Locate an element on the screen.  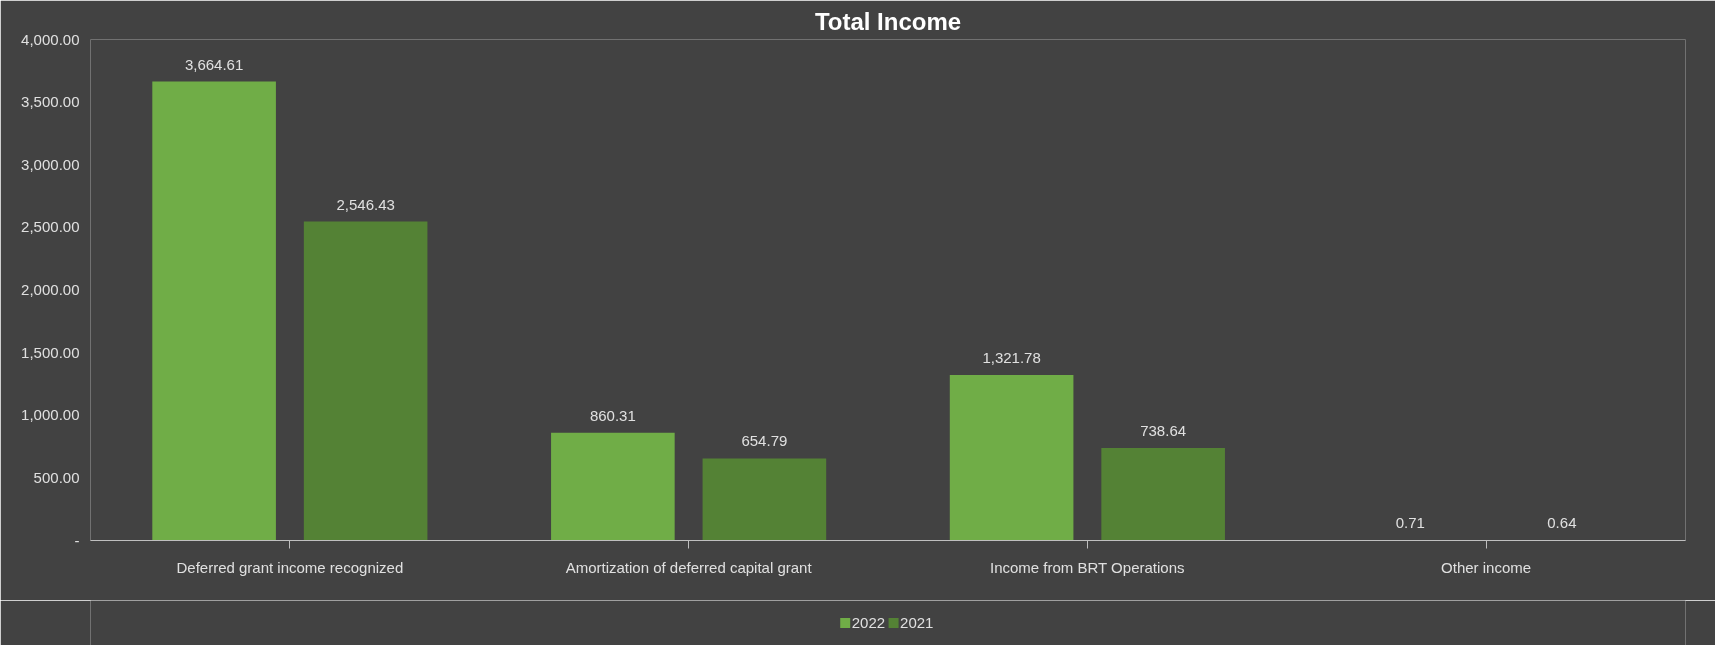
y-tick-label: 2,500.00 is located at coordinates (50, 227).